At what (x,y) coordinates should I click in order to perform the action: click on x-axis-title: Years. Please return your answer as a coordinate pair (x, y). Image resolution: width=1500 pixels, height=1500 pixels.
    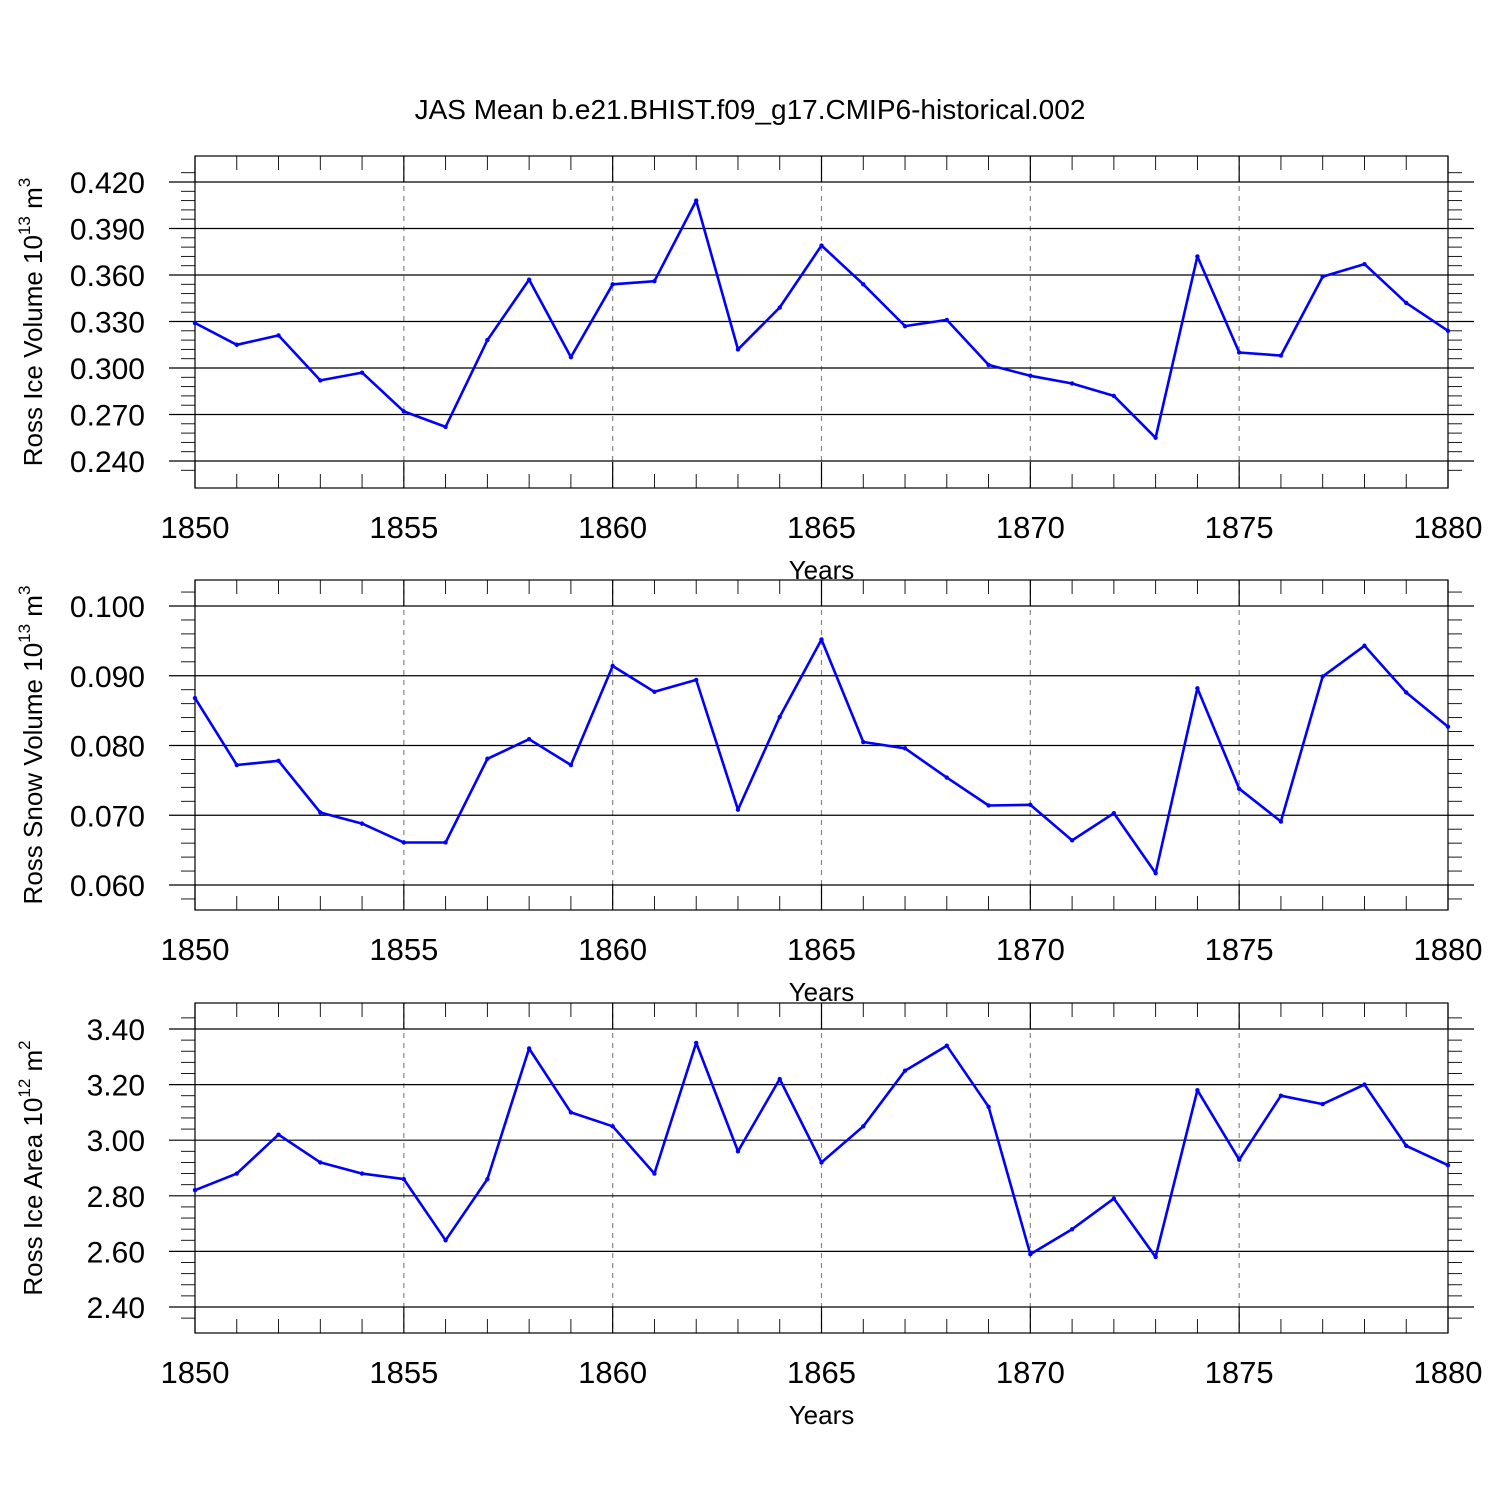
    Looking at the image, I should click on (822, 992).